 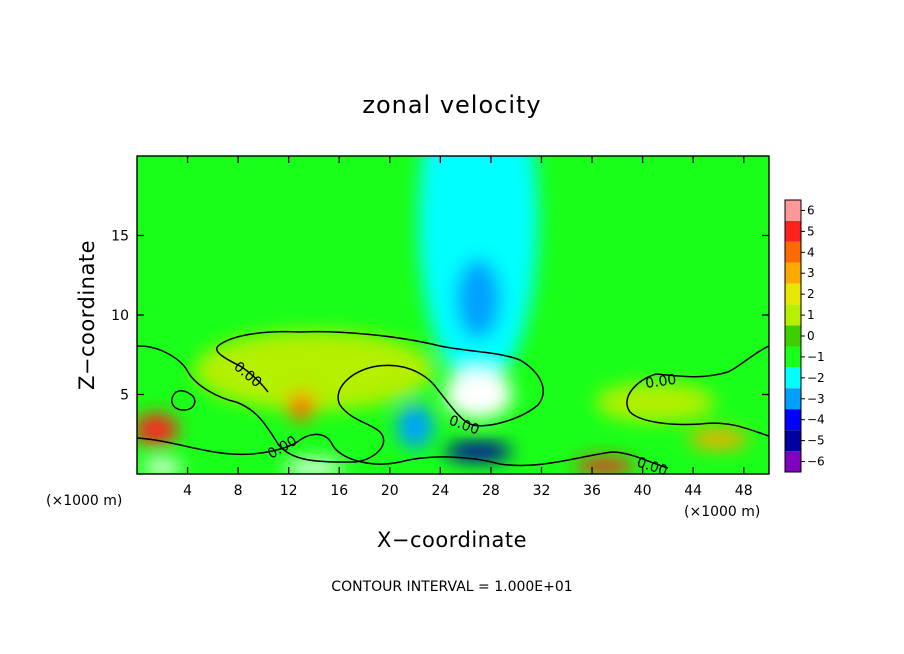 I want to click on colorbar-label-6: 0, so click(x=811, y=336).